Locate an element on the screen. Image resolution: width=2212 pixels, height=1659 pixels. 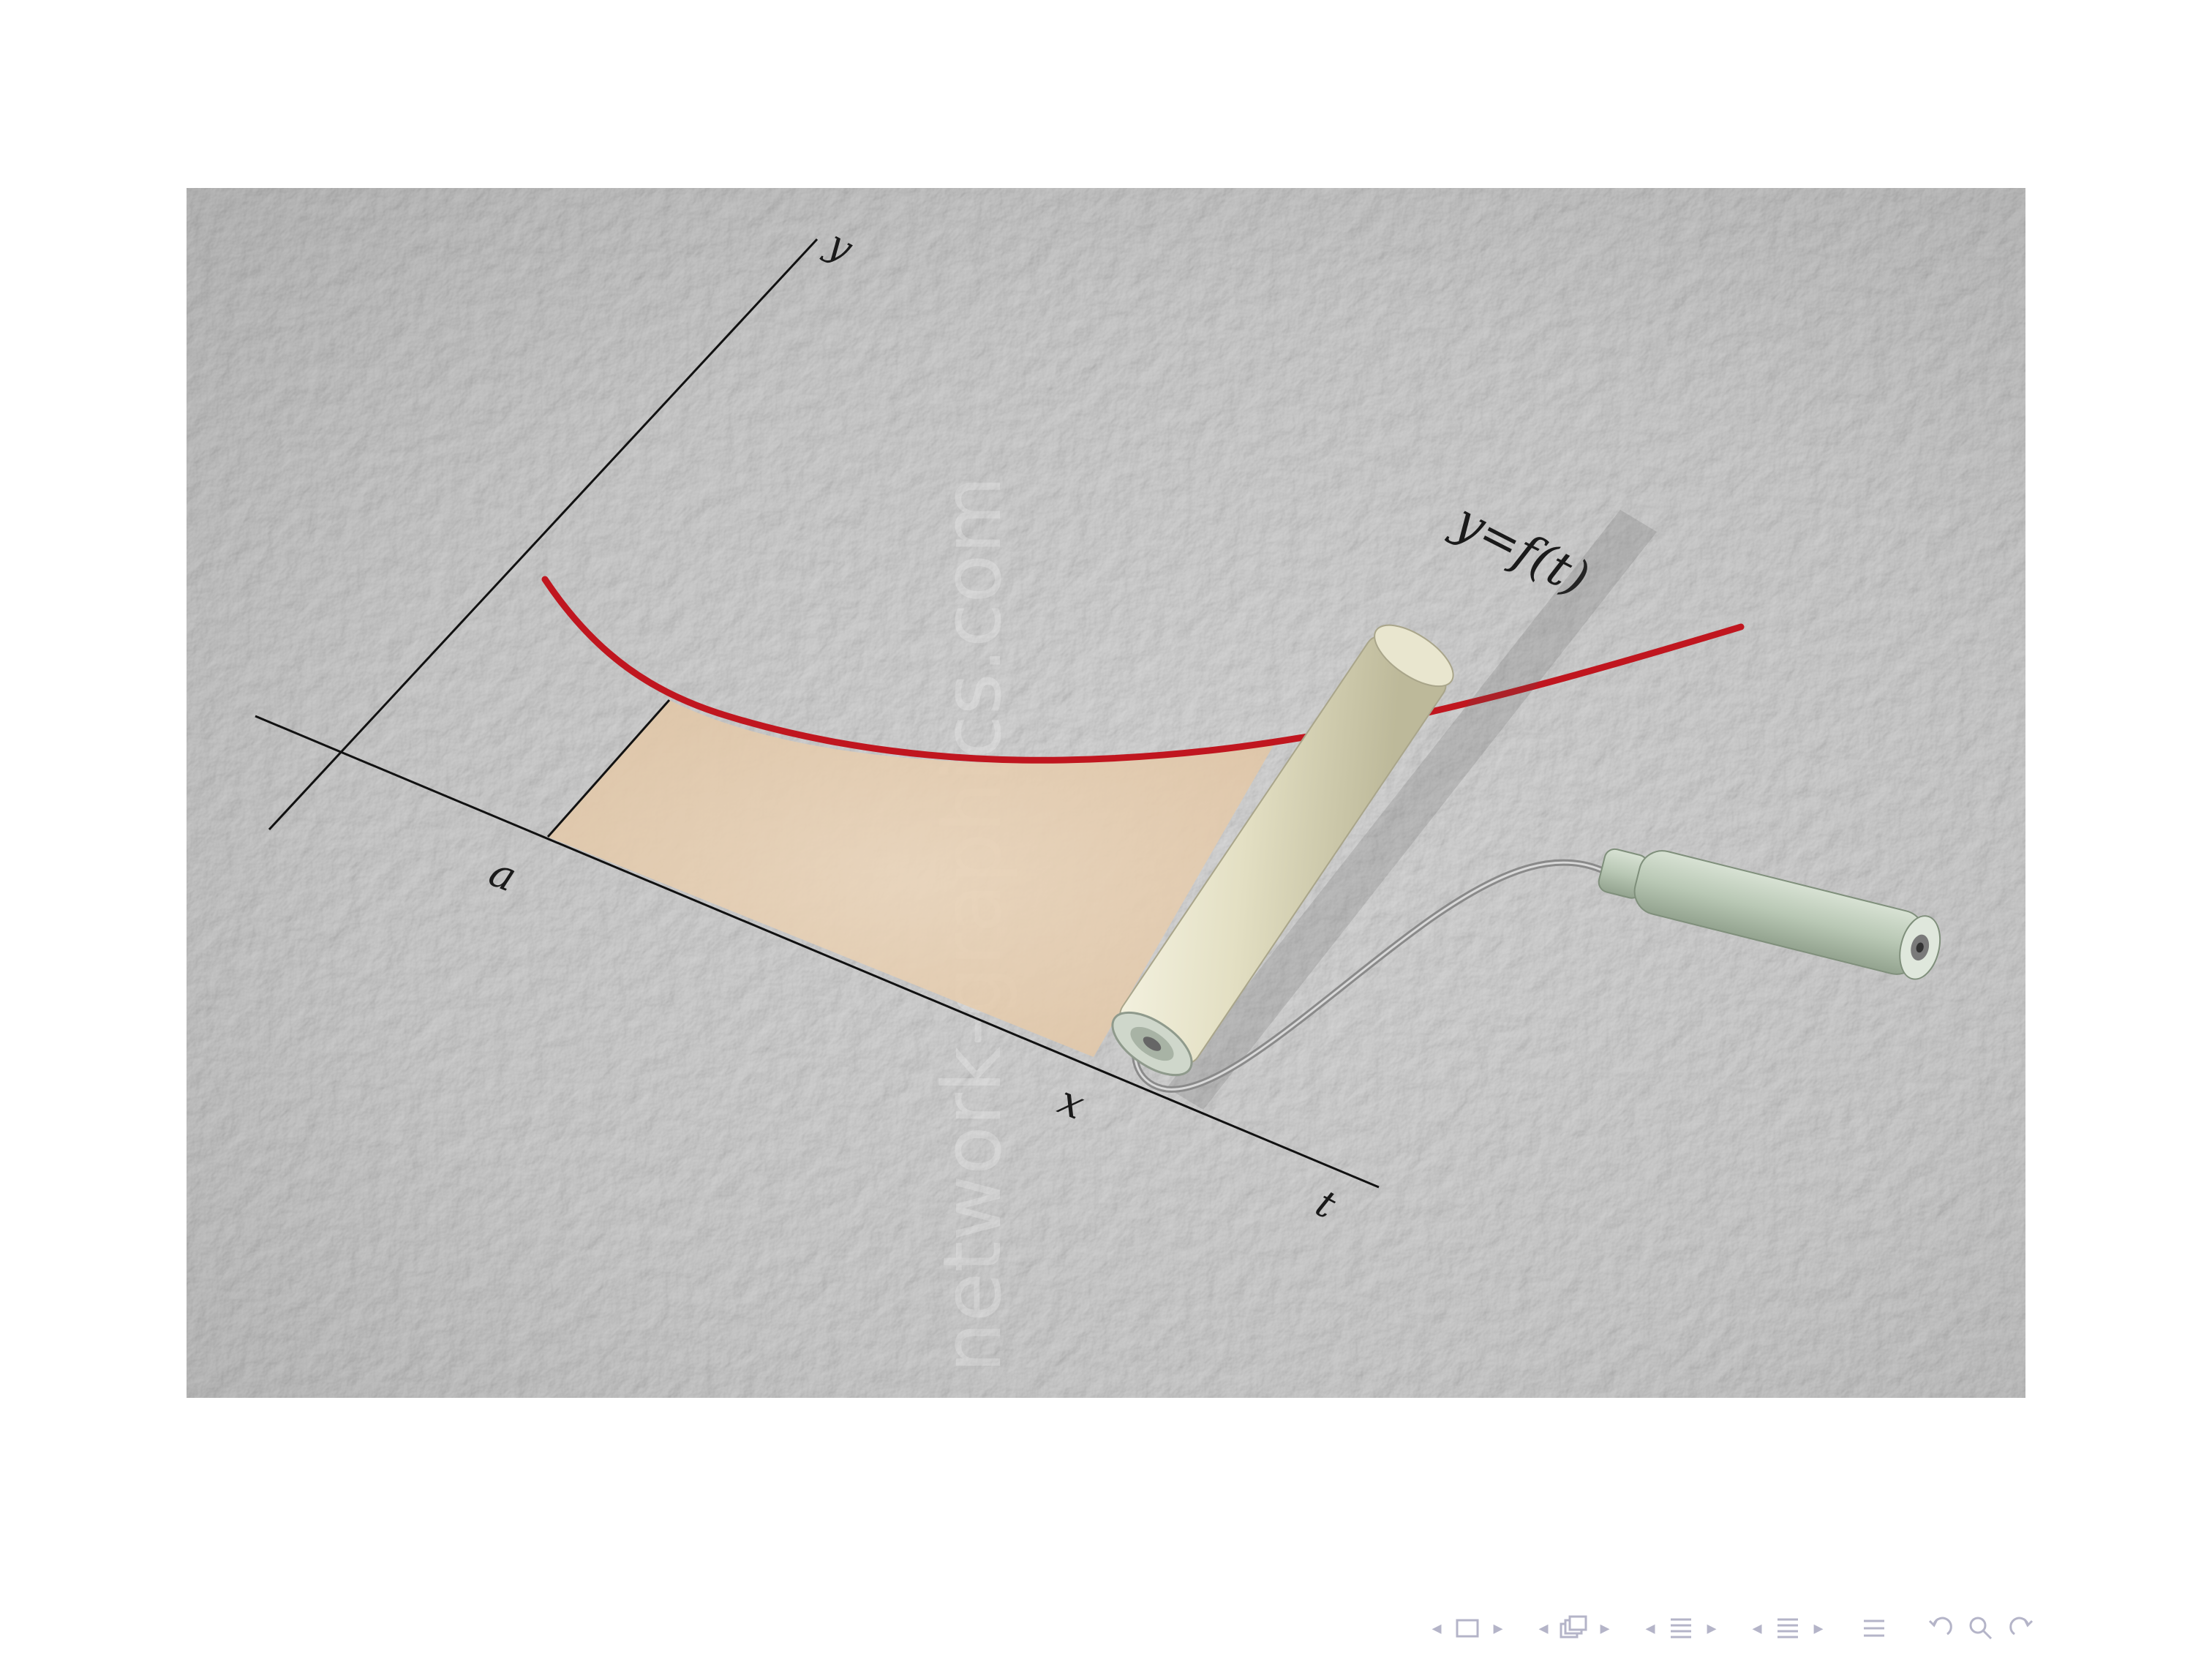
search is located at coordinates (1980, 1628).